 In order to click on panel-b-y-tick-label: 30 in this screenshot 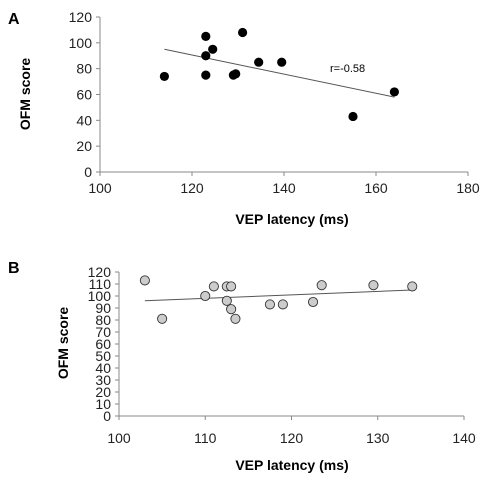, I will do `click(103, 380)`.